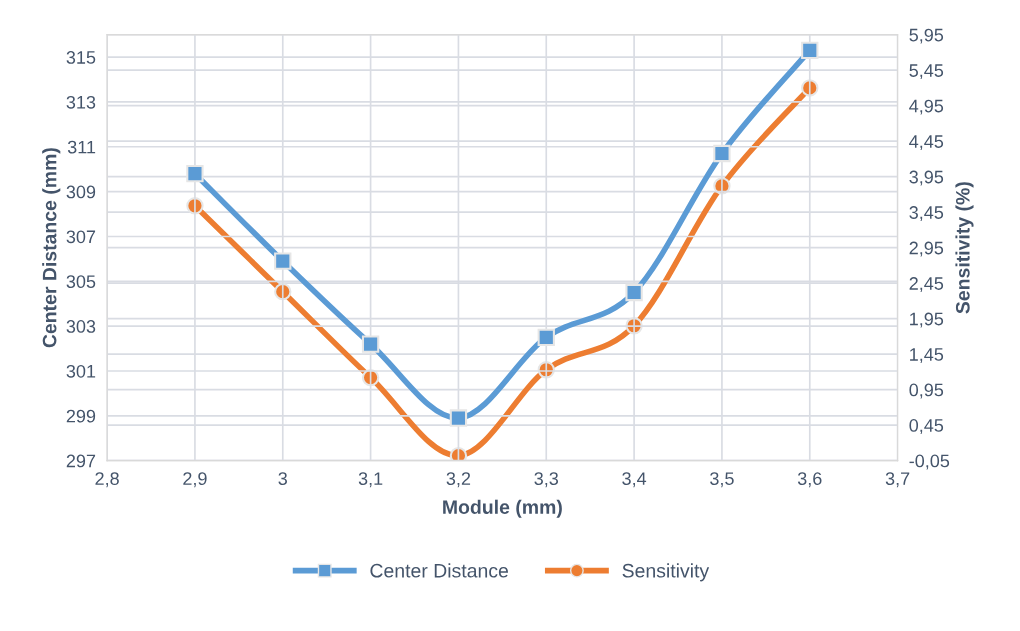 The height and width of the screenshot is (631, 1020). What do you see at coordinates (81, 371) in the screenshot?
I see `y-tick-label: 301` at bounding box center [81, 371].